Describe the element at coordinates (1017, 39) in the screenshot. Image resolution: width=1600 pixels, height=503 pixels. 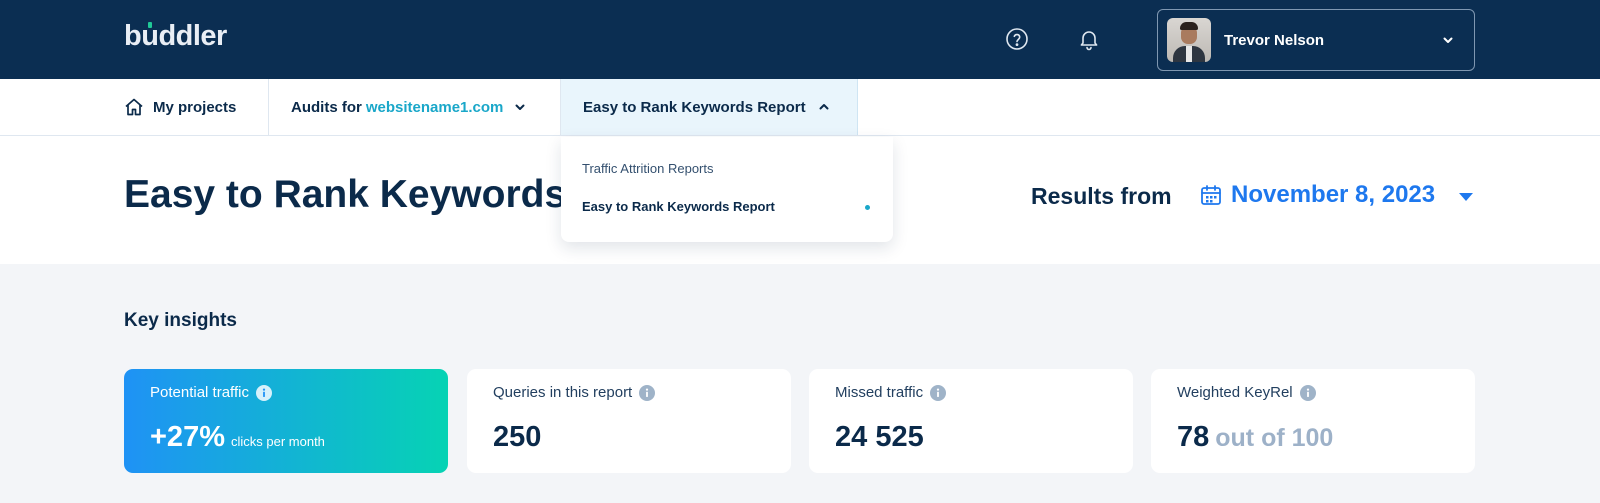
I see `help-icon` at that location.